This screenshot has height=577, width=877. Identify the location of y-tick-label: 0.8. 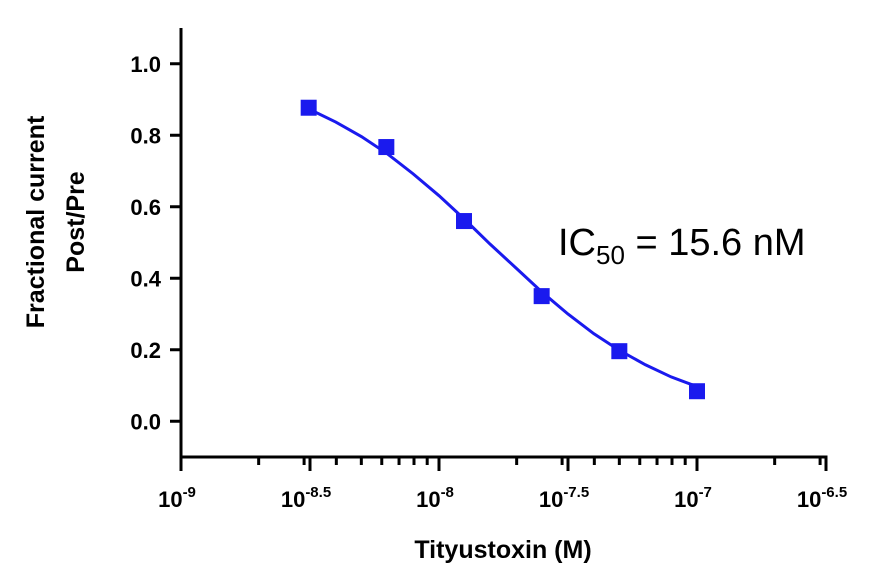
(145, 135).